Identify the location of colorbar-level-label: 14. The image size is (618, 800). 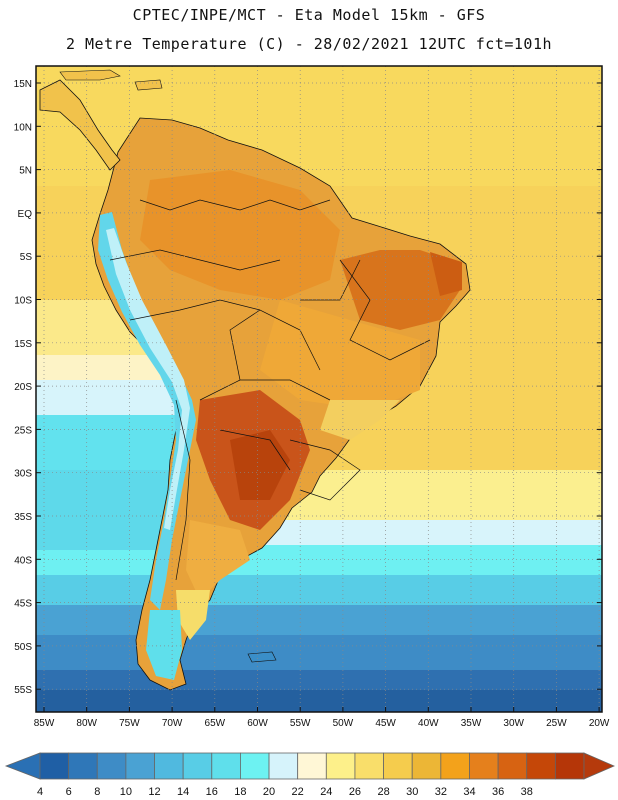
(183, 792).